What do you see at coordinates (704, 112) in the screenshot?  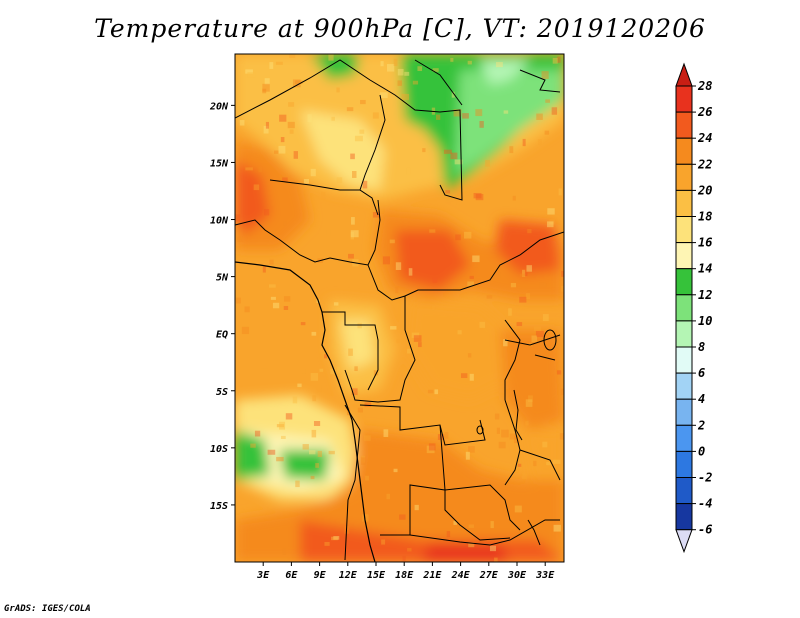 I see `colorbar-label: 26` at bounding box center [704, 112].